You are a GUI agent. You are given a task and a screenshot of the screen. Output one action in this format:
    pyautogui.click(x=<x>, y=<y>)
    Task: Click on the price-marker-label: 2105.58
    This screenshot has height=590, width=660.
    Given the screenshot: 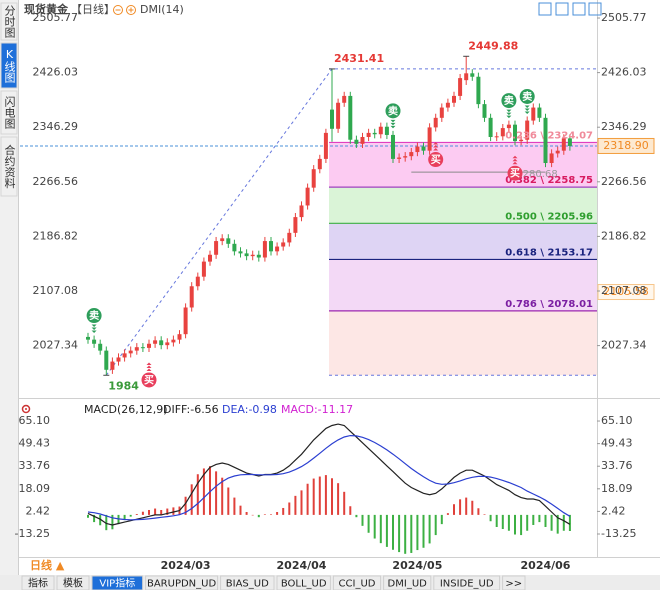 What is the action you would take?
    pyautogui.click(x=626, y=291)
    